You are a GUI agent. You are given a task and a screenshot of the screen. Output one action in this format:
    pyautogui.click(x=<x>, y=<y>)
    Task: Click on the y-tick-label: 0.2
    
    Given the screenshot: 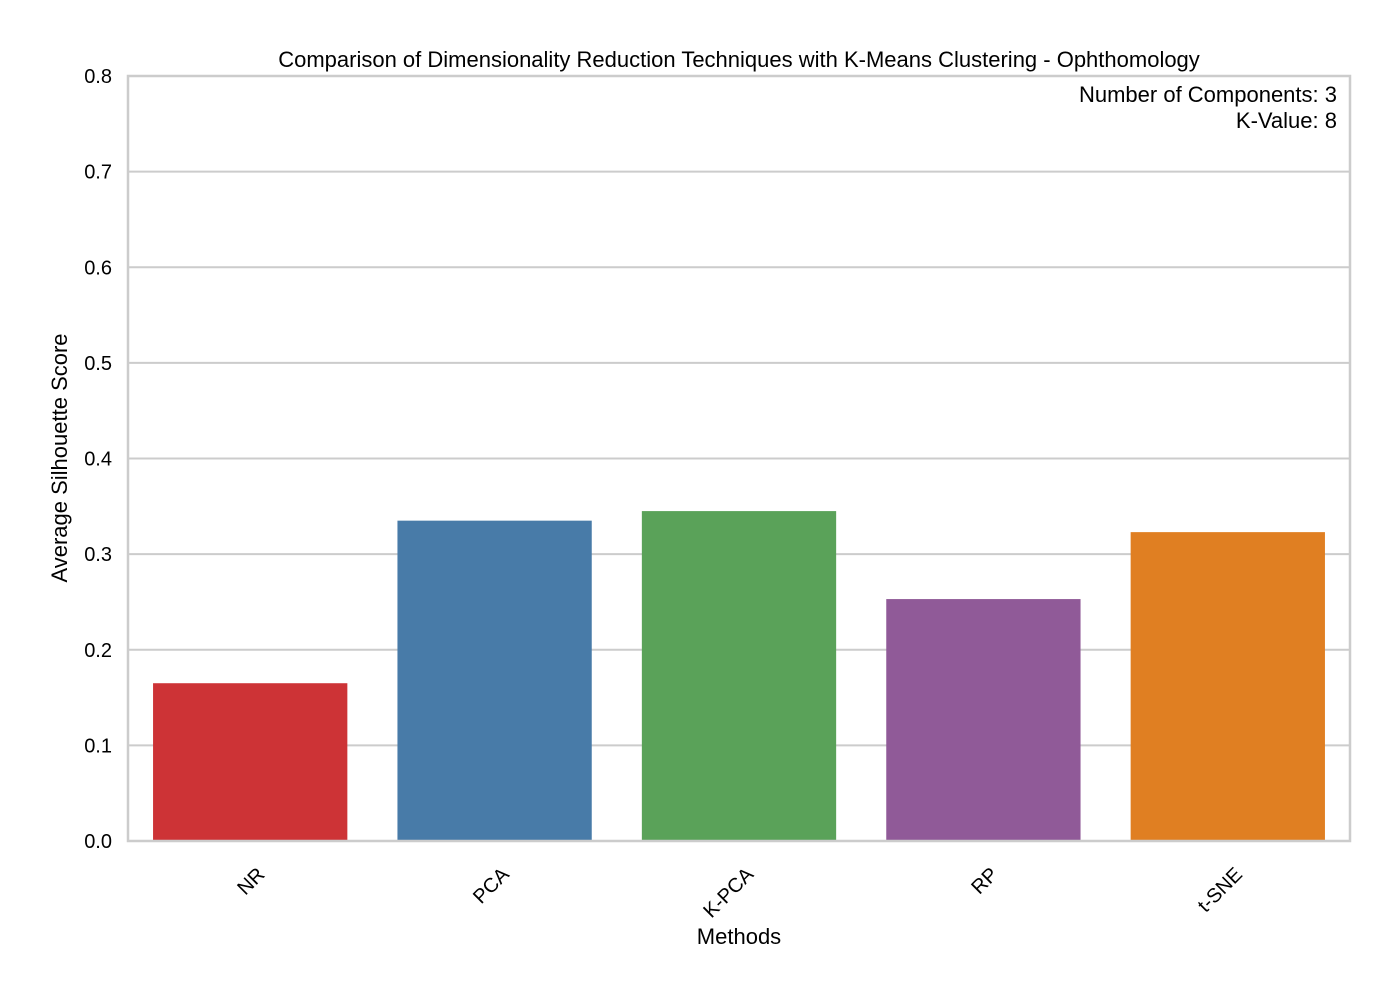 What is the action you would take?
    pyautogui.click(x=98, y=651)
    